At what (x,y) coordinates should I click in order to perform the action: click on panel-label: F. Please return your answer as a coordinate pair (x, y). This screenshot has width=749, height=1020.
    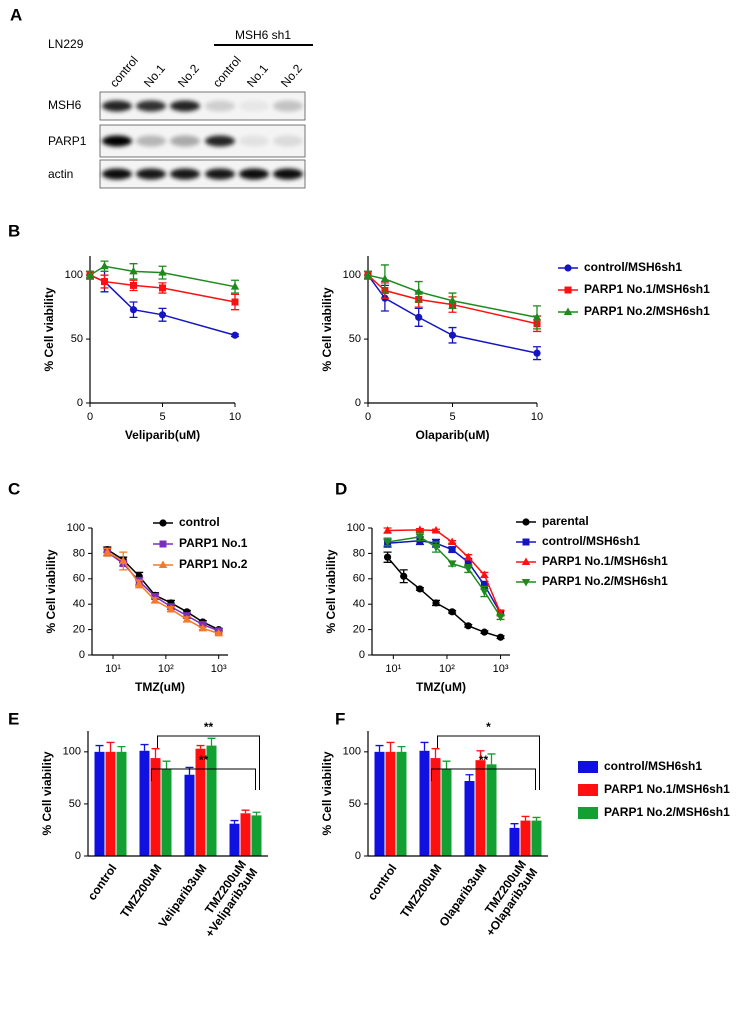
    Looking at the image, I should click on (340, 718).